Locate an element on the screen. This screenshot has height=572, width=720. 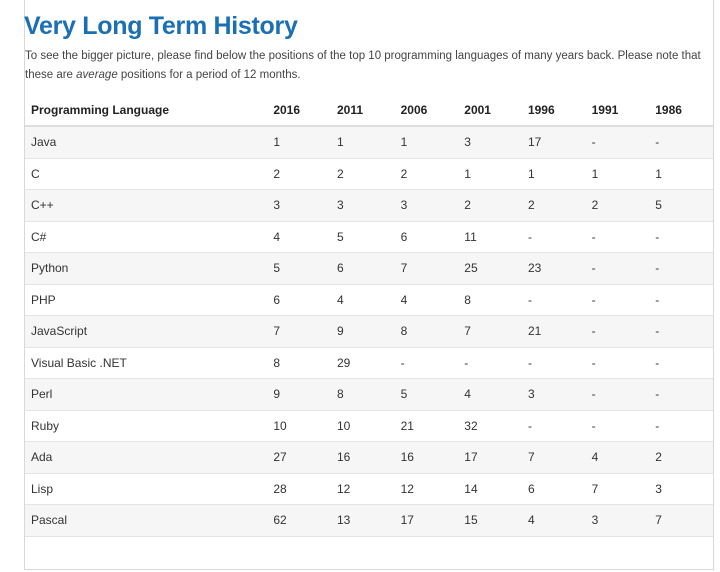
language-cell: Visual Basic .NET is located at coordinates (146, 362).